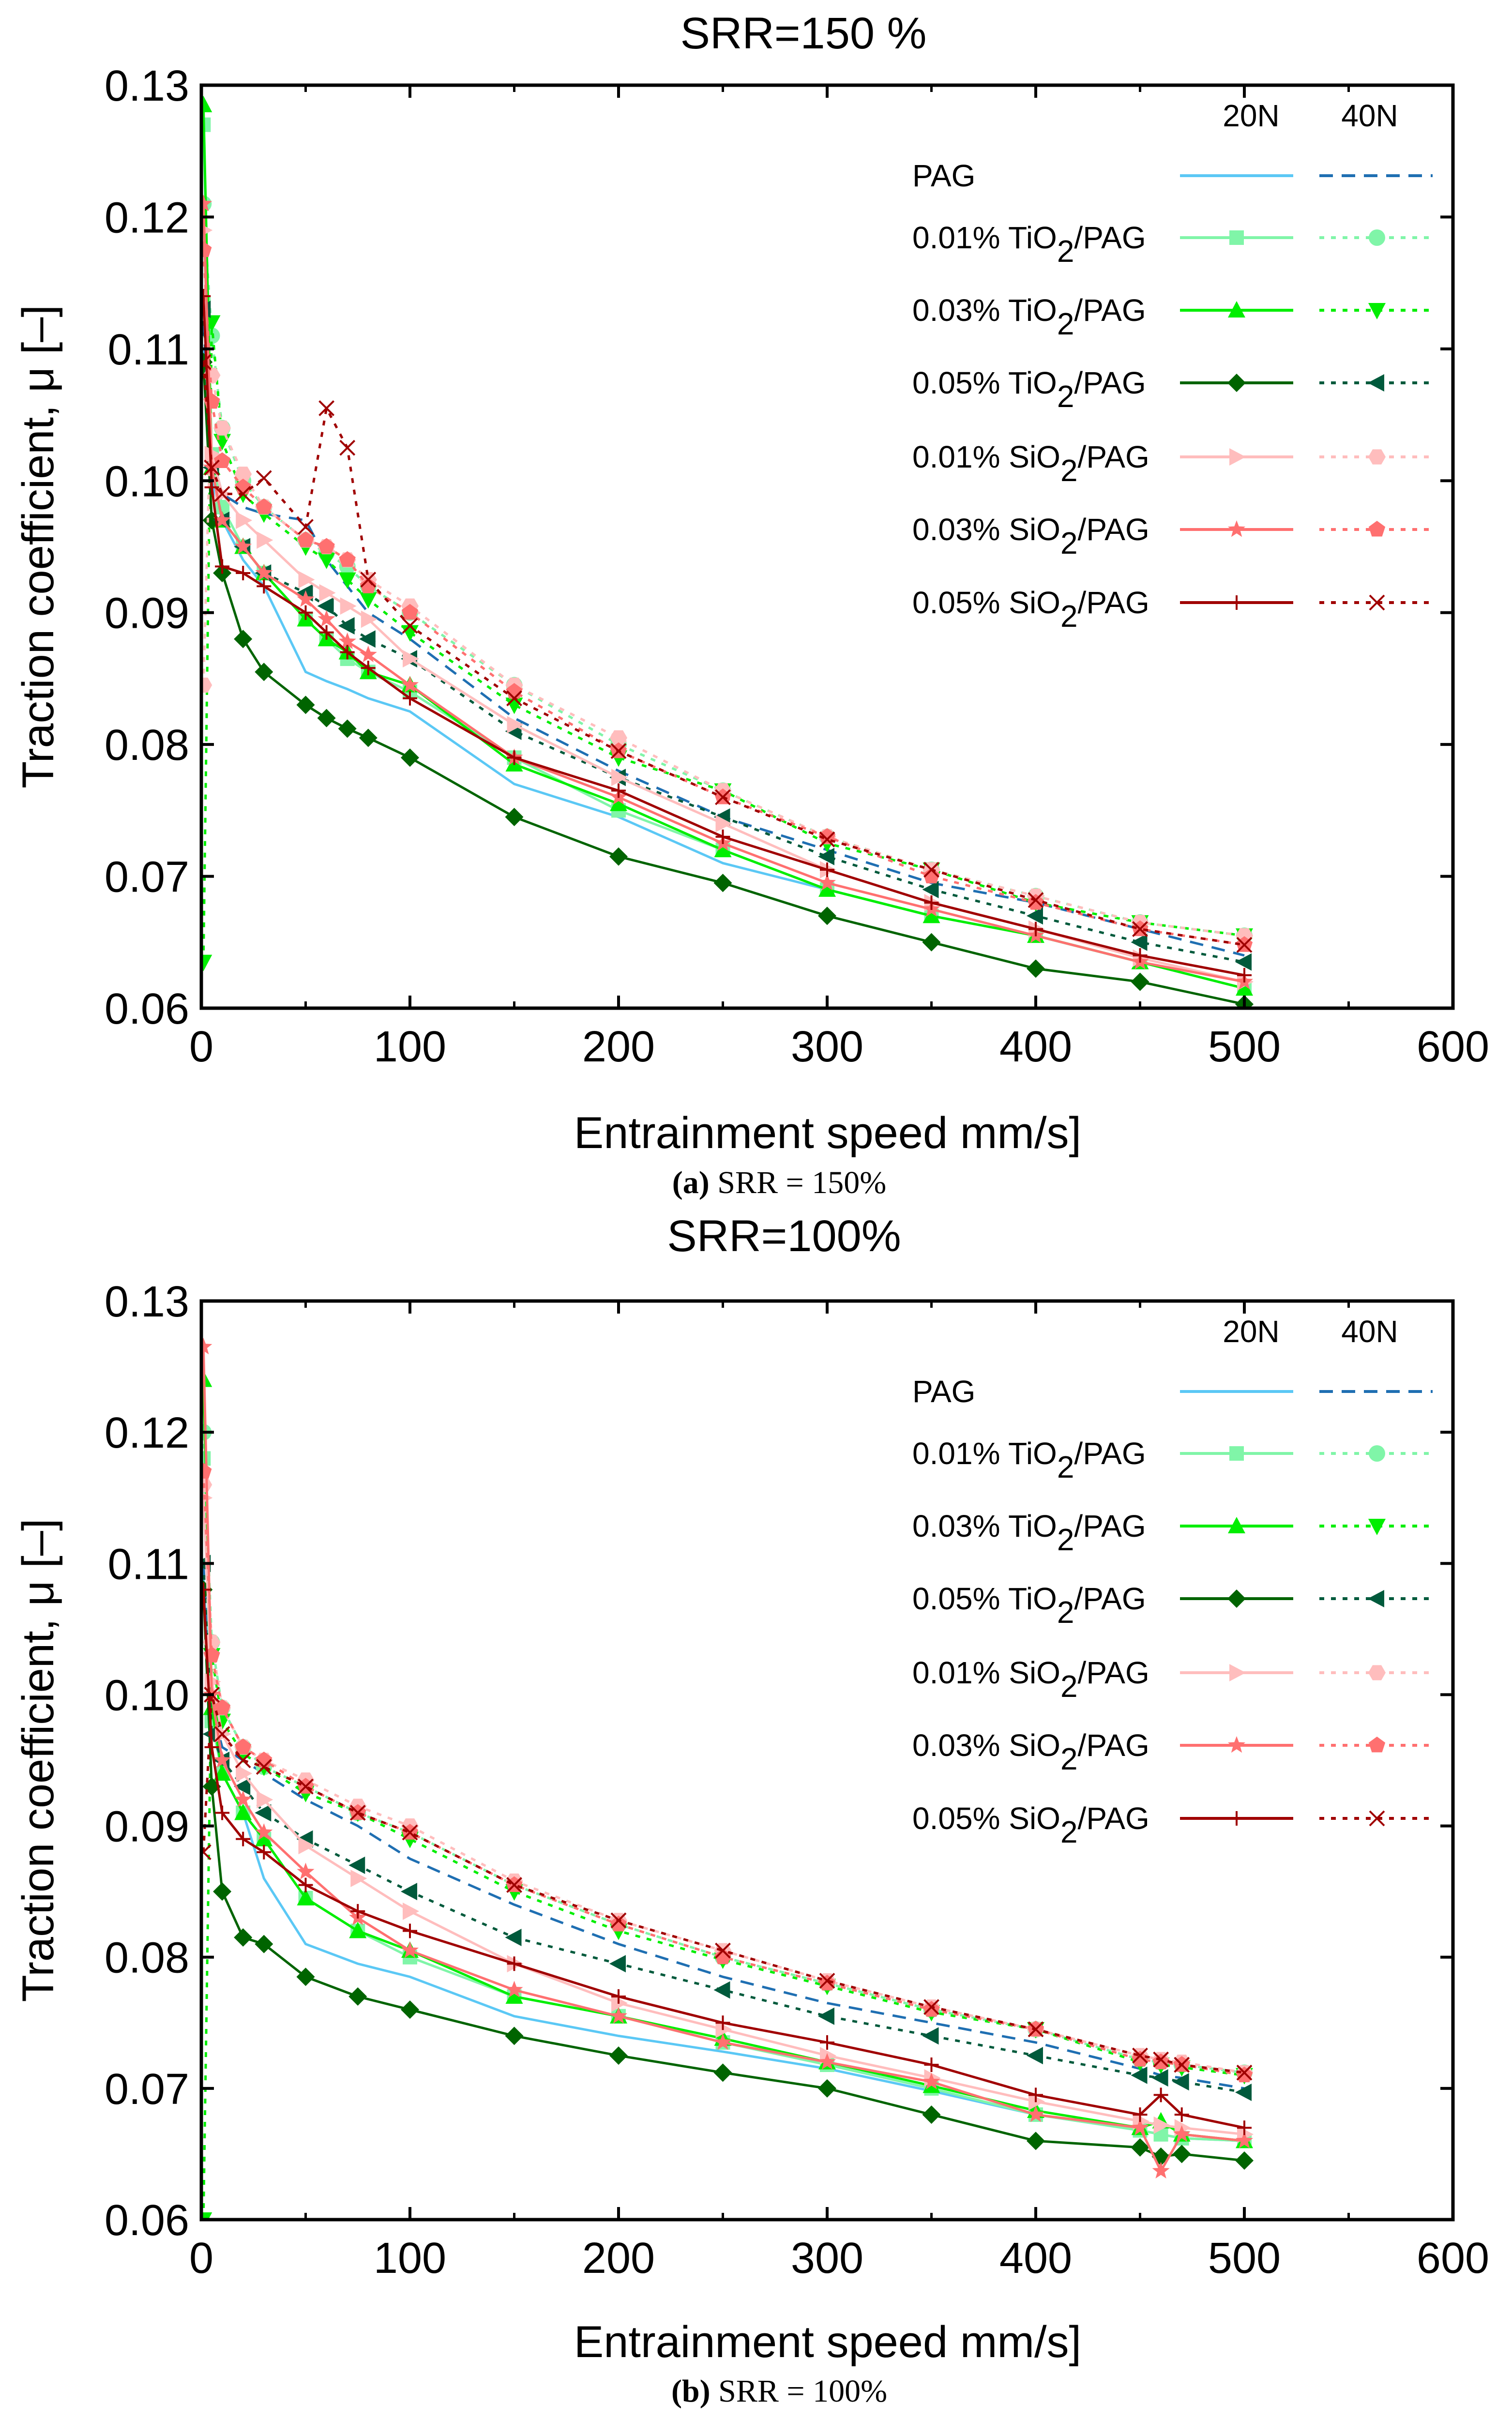  What do you see at coordinates (1172, 1460) in the screenshot?
I see `legend-item: 0.01% TiO2/PAG` at bounding box center [1172, 1460].